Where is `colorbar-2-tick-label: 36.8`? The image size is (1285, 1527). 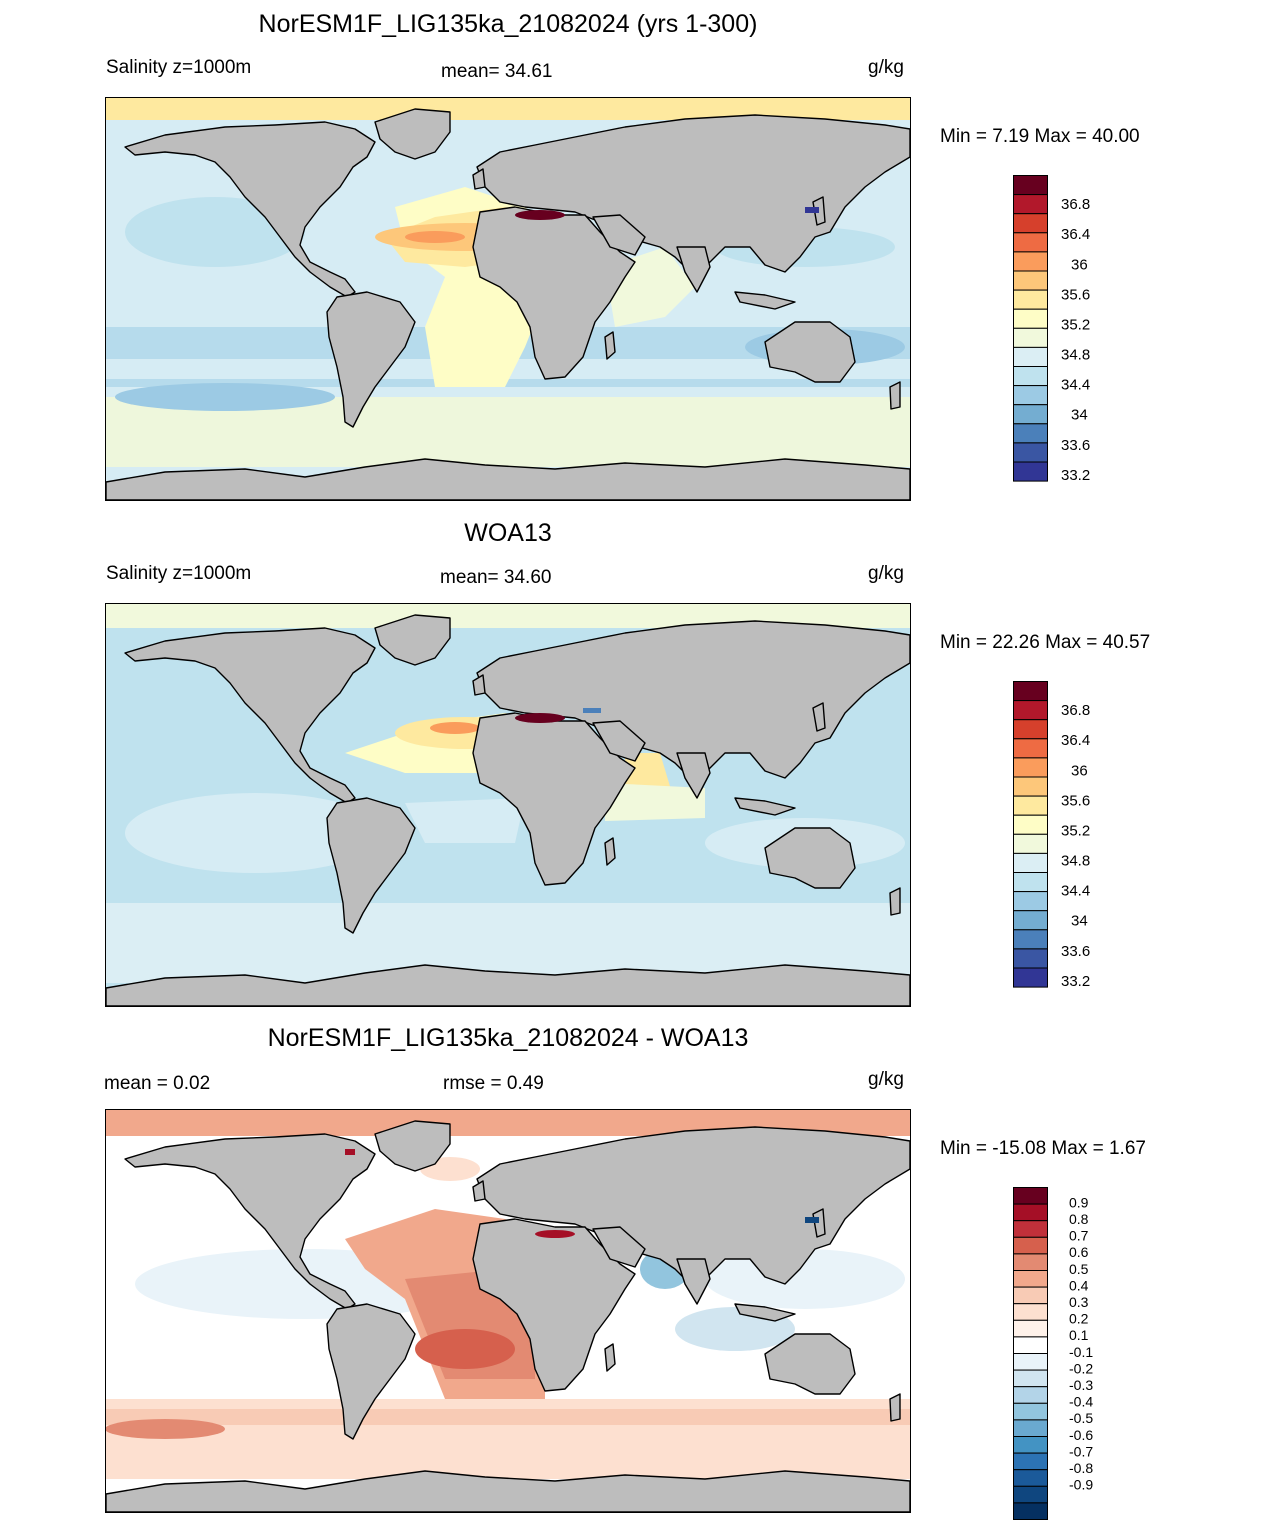
colorbar-2-tick-label: 36.8 is located at coordinates (1075, 710).